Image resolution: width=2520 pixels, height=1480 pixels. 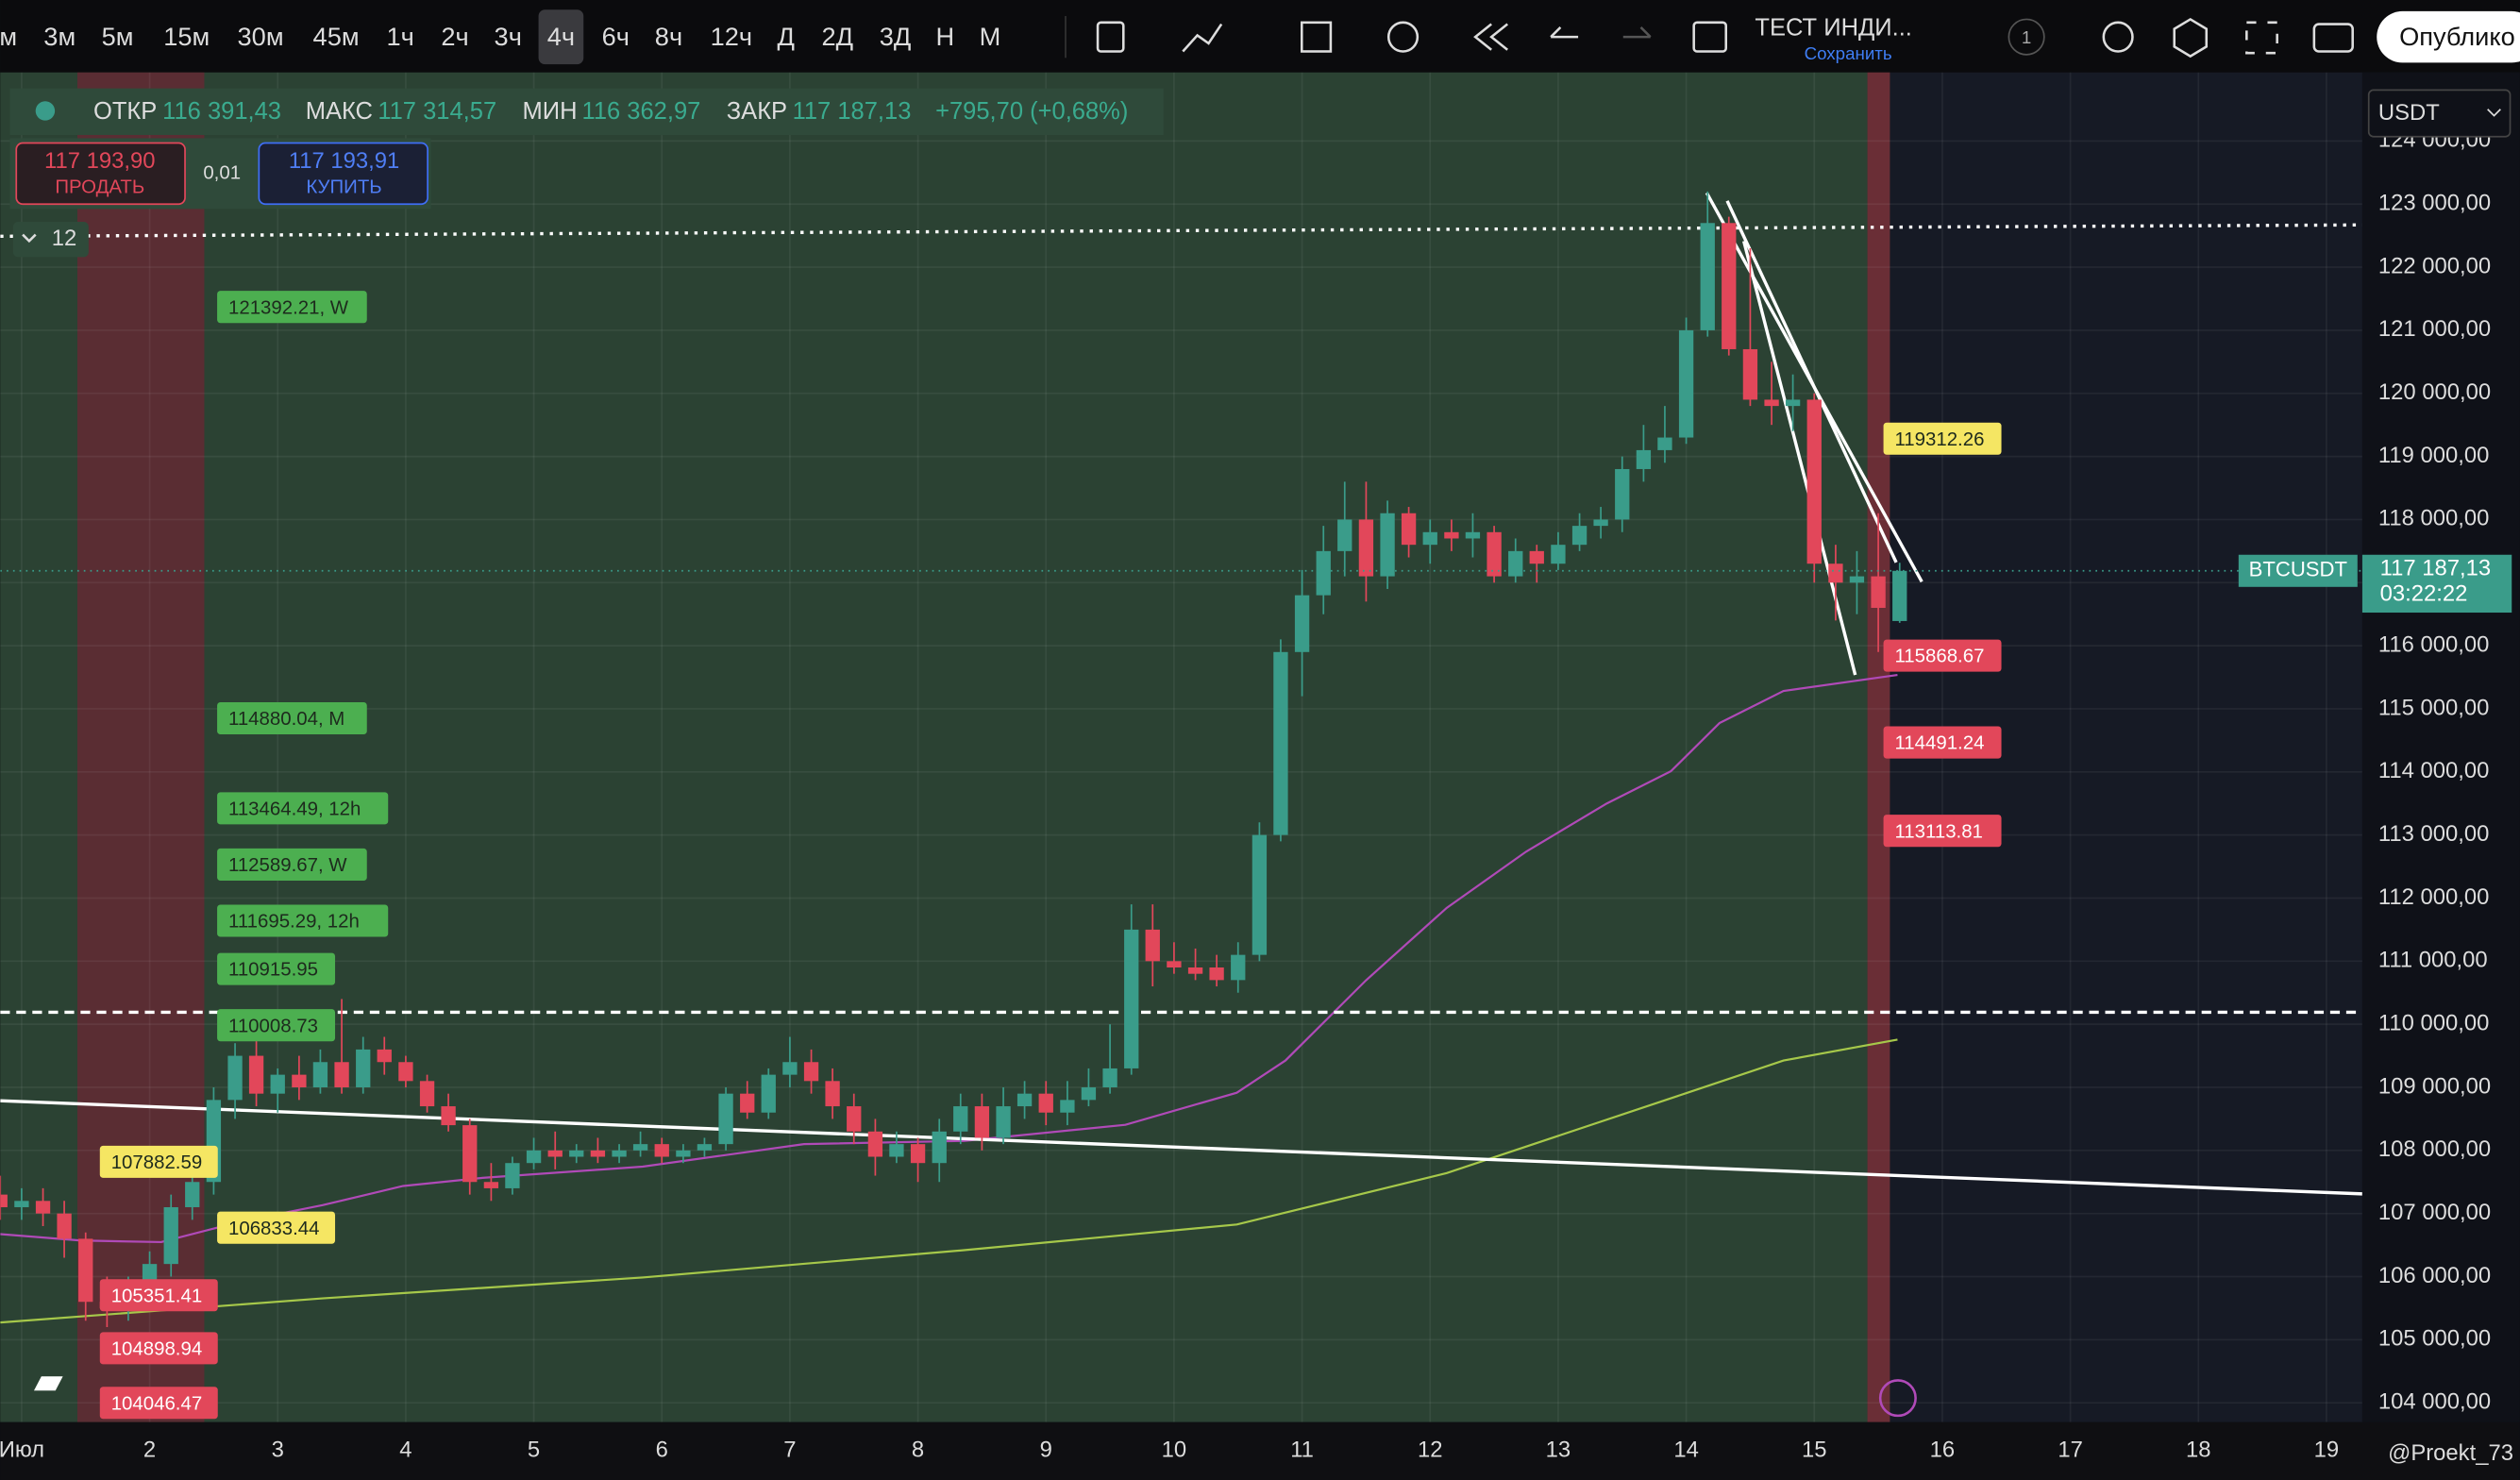 I want to click on currency: USDT, so click(x=2409, y=113).